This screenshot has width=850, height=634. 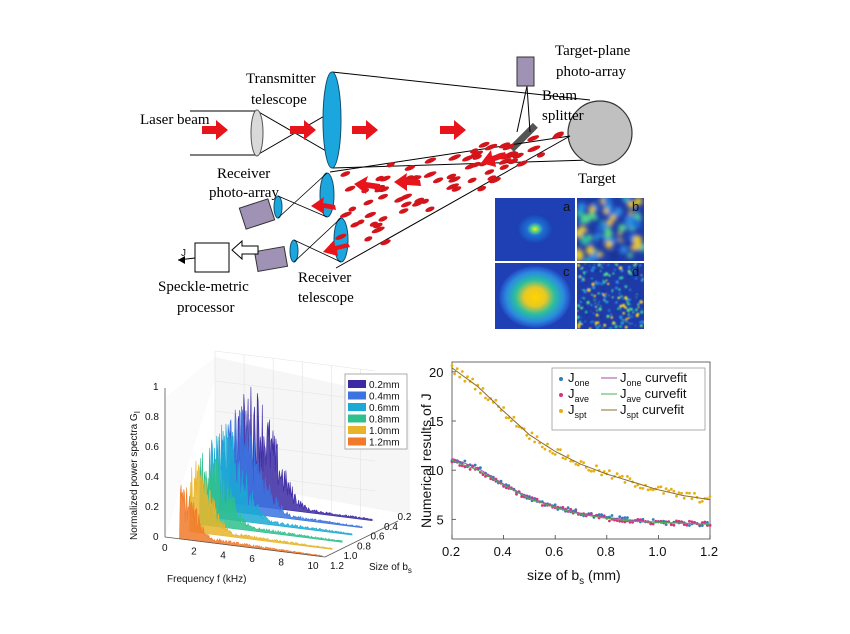 I want to click on legend-marker, so click(x=561, y=395).